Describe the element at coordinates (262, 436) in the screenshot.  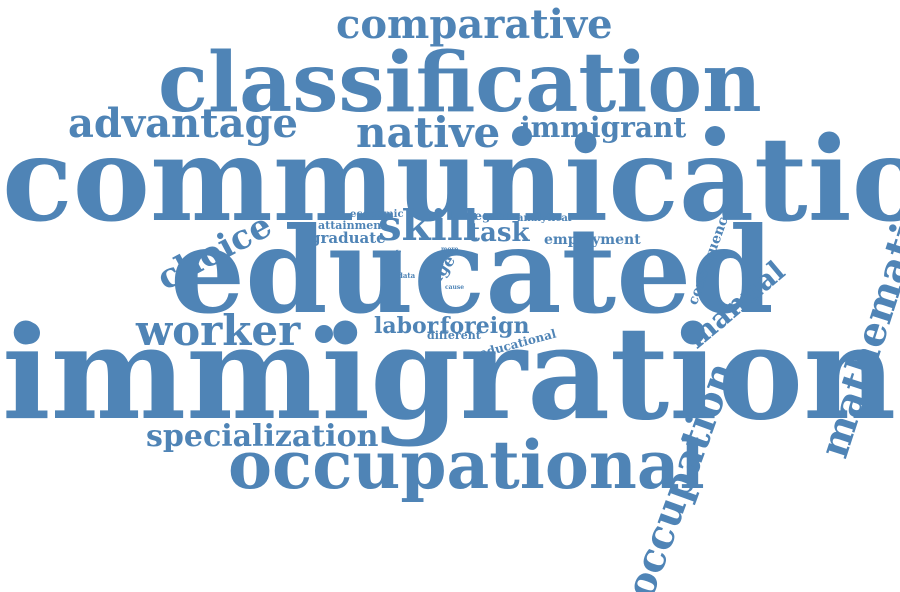
I see `word-specialization: specialization` at that location.